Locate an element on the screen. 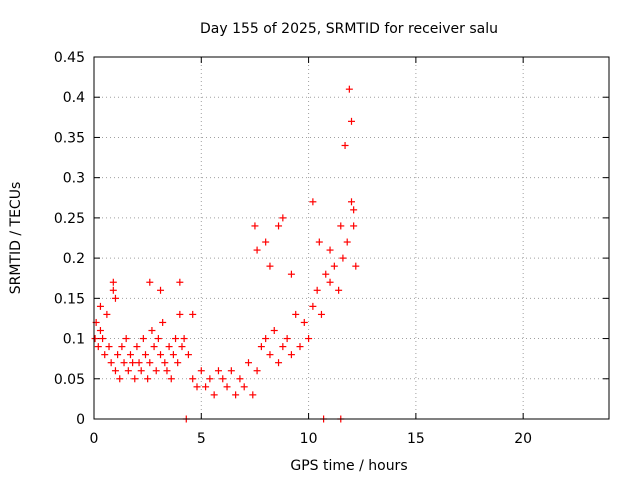 The image size is (640, 480). y-tick-label: 0.45 is located at coordinates (69, 58).